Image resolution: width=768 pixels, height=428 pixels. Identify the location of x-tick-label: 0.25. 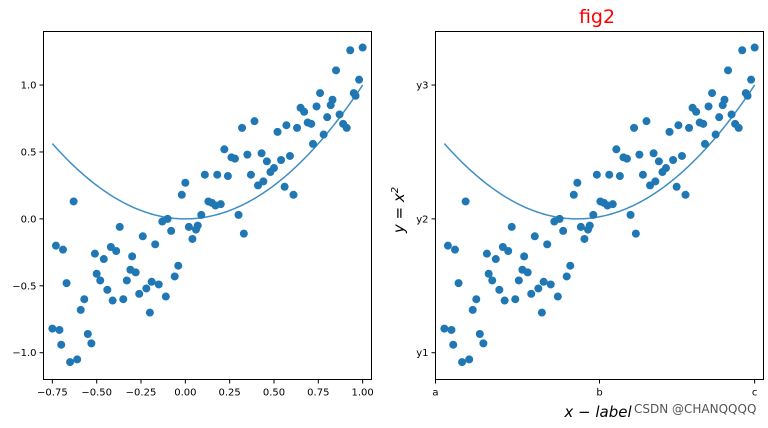
(230, 393).